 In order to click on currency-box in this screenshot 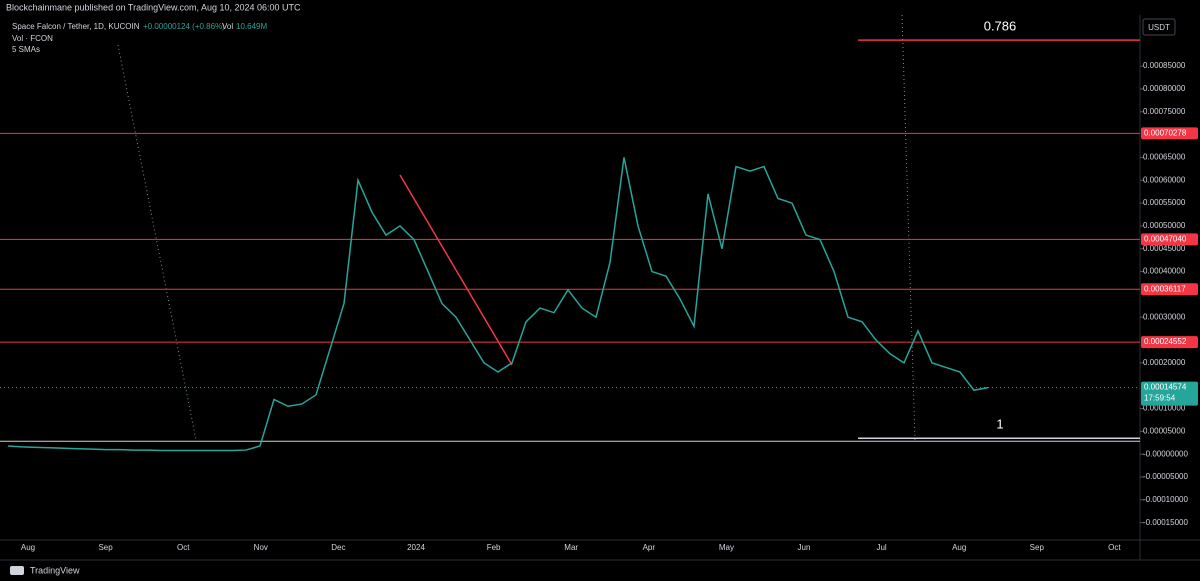, I will do `click(1159, 27)`.